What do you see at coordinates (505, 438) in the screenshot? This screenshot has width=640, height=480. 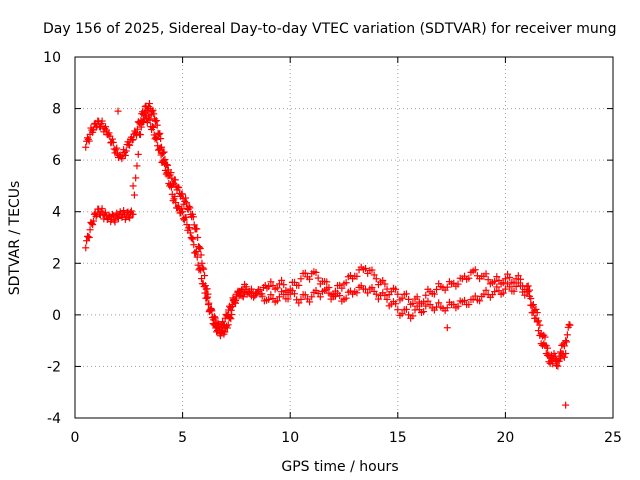 I see `x-tick-label: 20` at bounding box center [505, 438].